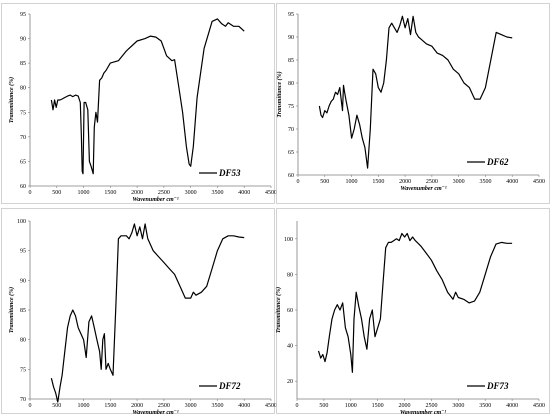 The width and height of the screenshot is (550, 414). Describe the element at coordinates (290, 382) in the screenshot. I see `y-tick-label: 20` at that location.